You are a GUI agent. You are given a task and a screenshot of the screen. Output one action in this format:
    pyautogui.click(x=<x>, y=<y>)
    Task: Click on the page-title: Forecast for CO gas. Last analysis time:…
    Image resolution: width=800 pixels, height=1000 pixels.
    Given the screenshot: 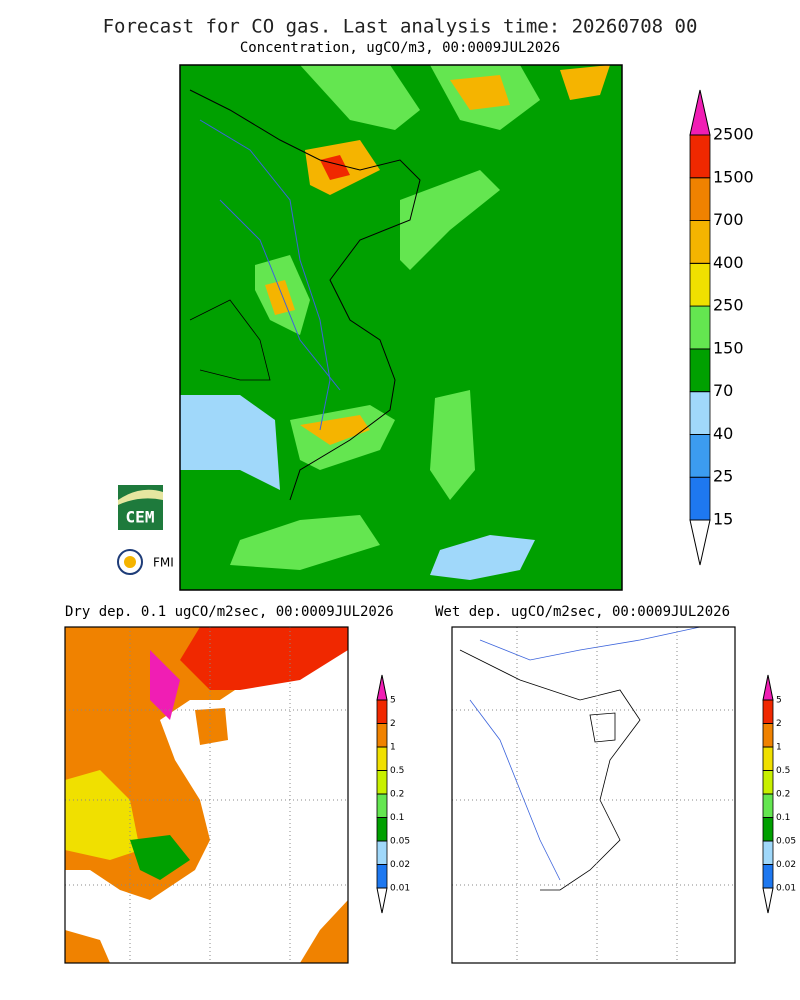 What is the action you would take?
    pyautogui.click(x=400, y=27)
    